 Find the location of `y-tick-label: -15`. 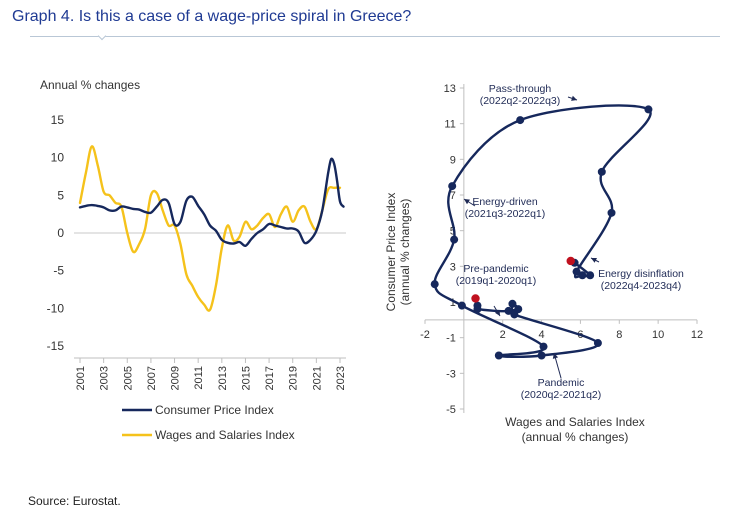

y-tick-label: -15 is located at coordinates (56, 346).